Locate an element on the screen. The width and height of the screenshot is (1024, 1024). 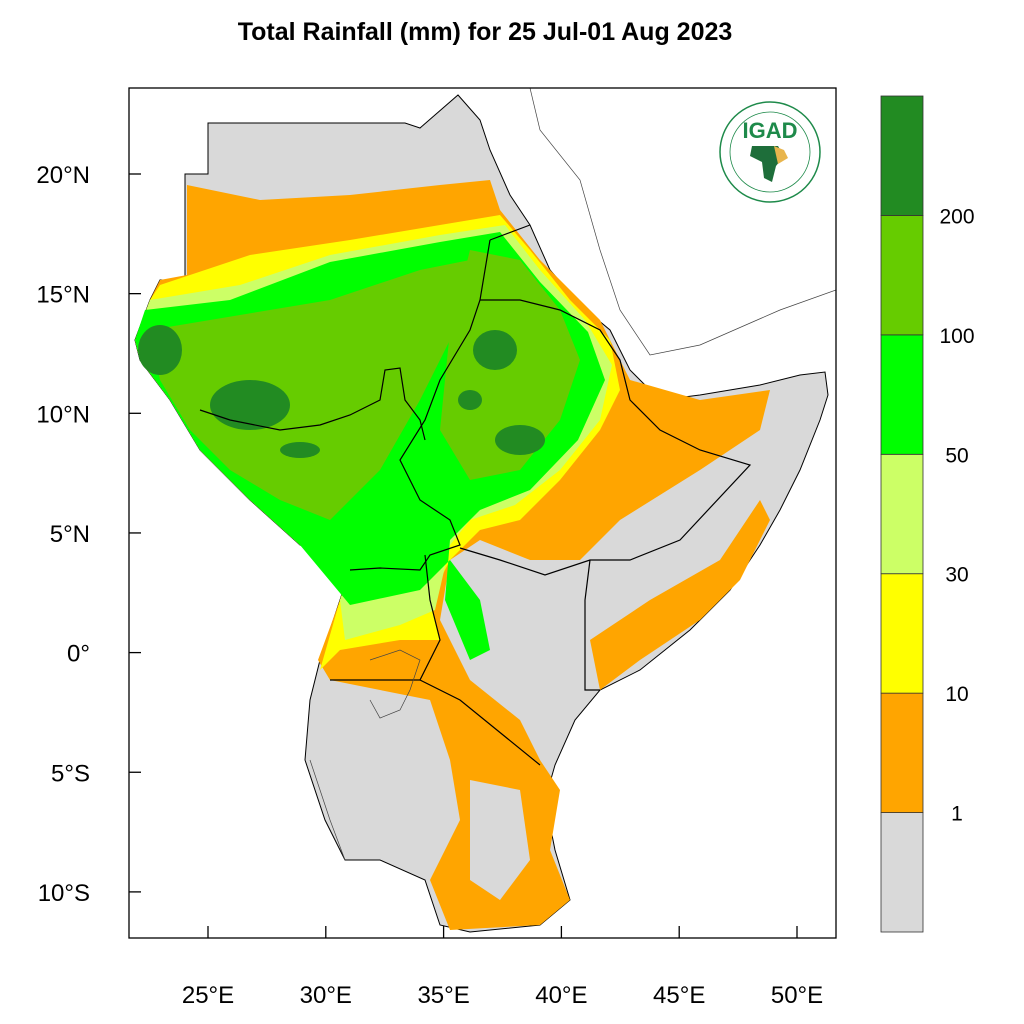
igad-logo: IGAD is located at coordinates (770, 152).